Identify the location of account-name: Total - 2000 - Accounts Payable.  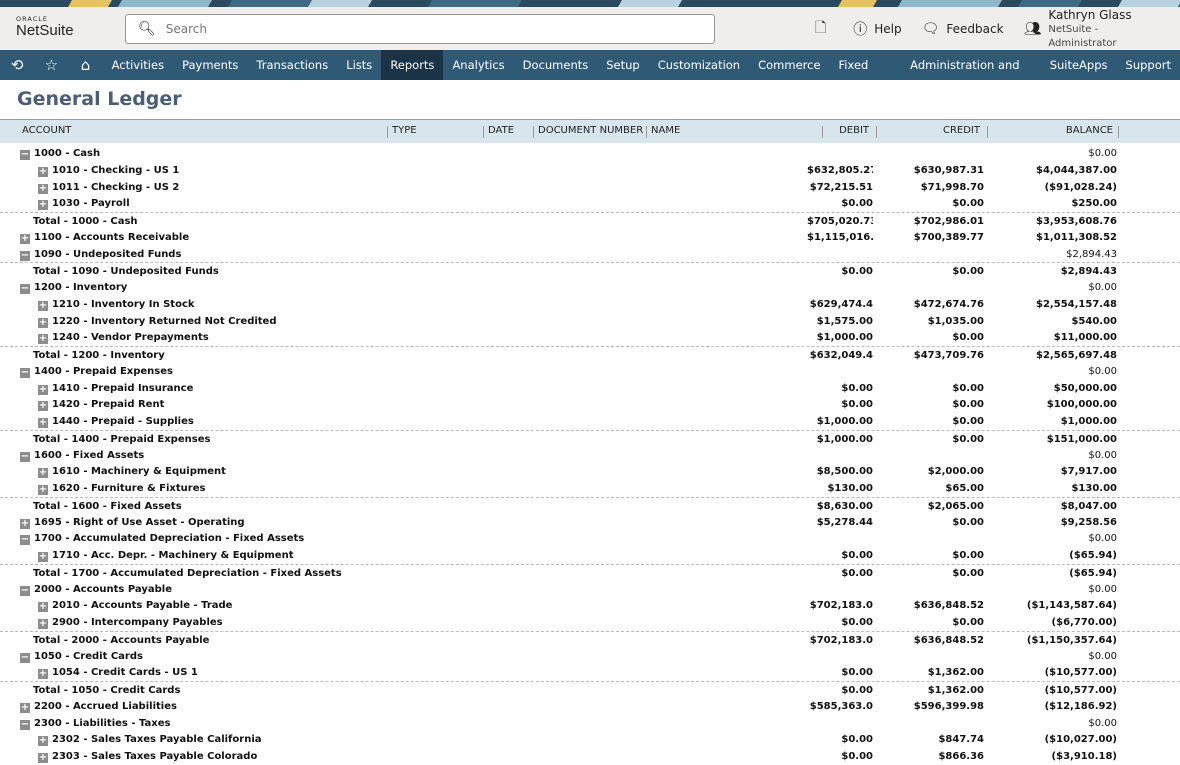
(121, 640).